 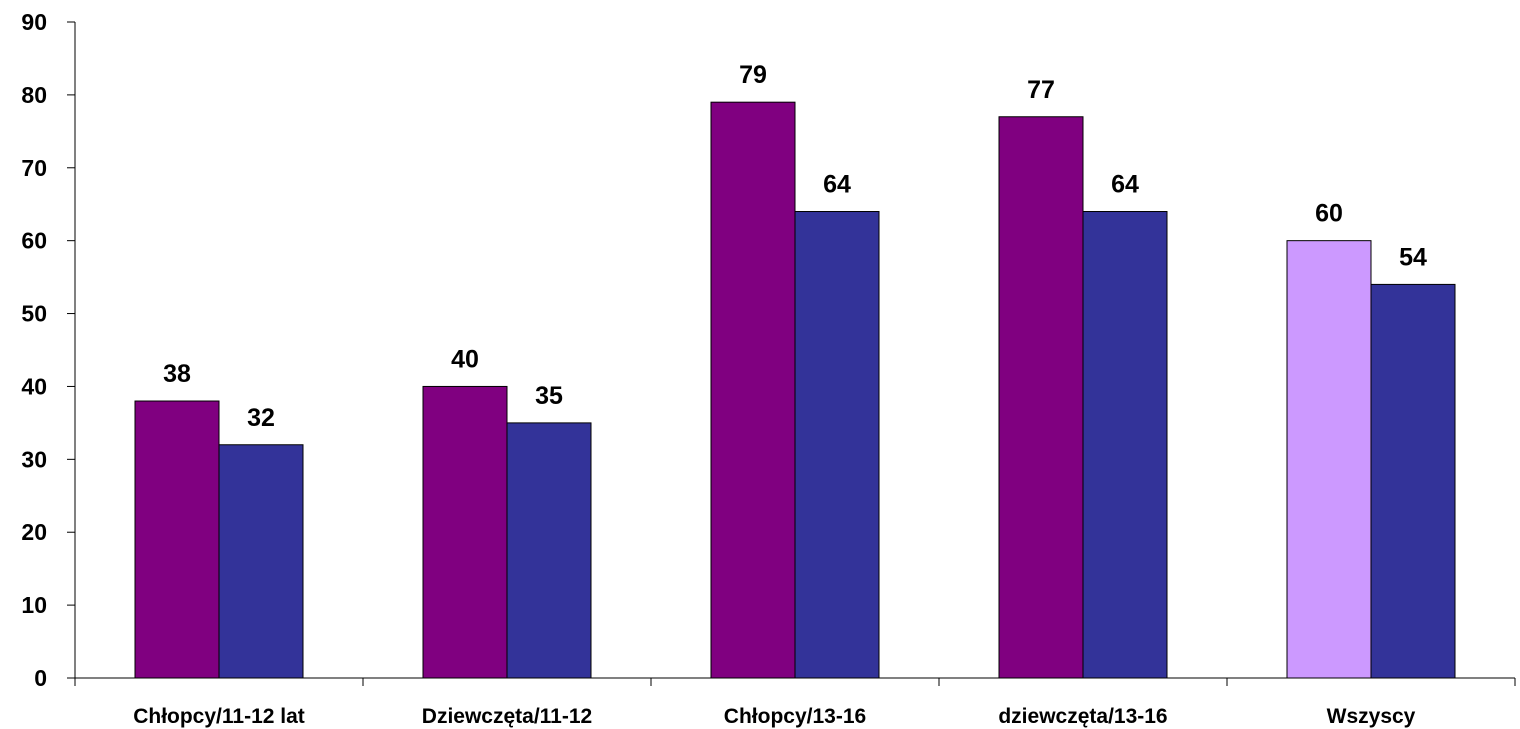 What do you see at coordinates (34, 95) in the screenshot?
I see `y-tick-label: 80` at bounding box center [34, 95].